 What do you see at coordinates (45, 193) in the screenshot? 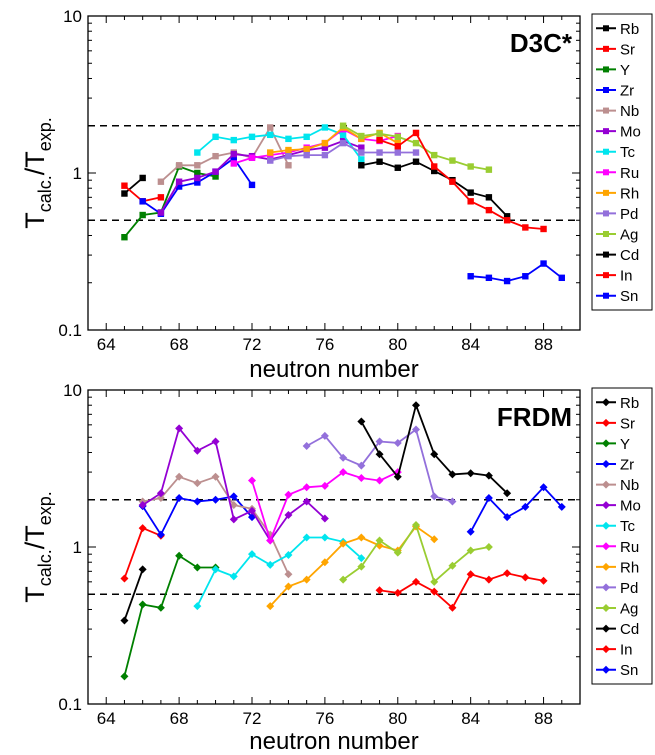
I see `y-axis-label-subscript: calc.` at bounding box center [45, 193].